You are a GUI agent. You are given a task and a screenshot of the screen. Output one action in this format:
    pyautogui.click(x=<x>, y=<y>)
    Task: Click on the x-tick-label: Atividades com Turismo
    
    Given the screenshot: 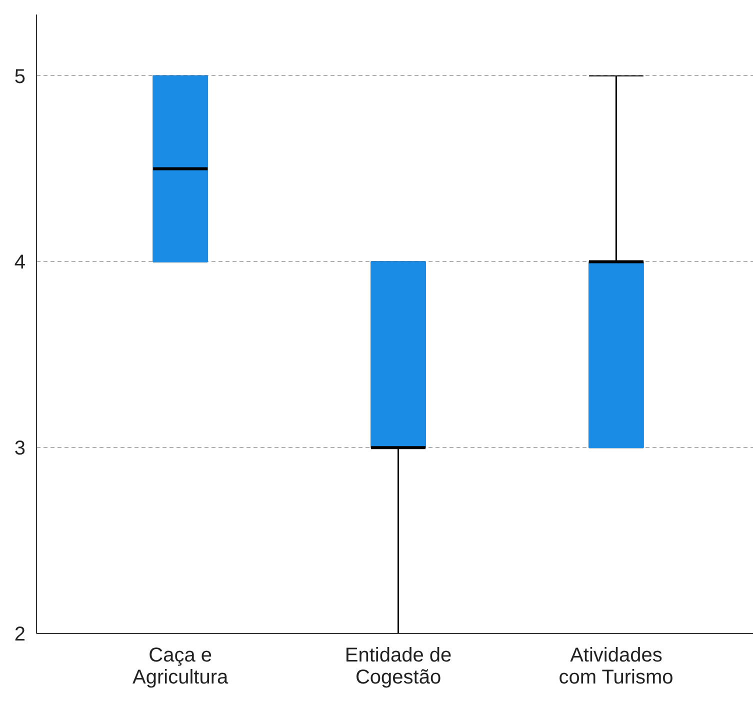 What is the action you would take?
    pyautogui.click(x=616, y=666)
    